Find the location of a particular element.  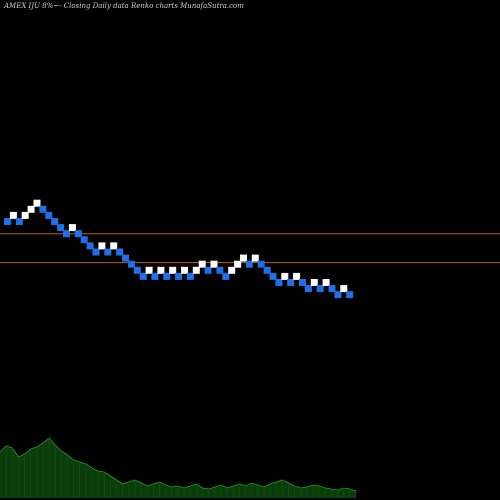

reference-lines is located at coordinates (250, 248).